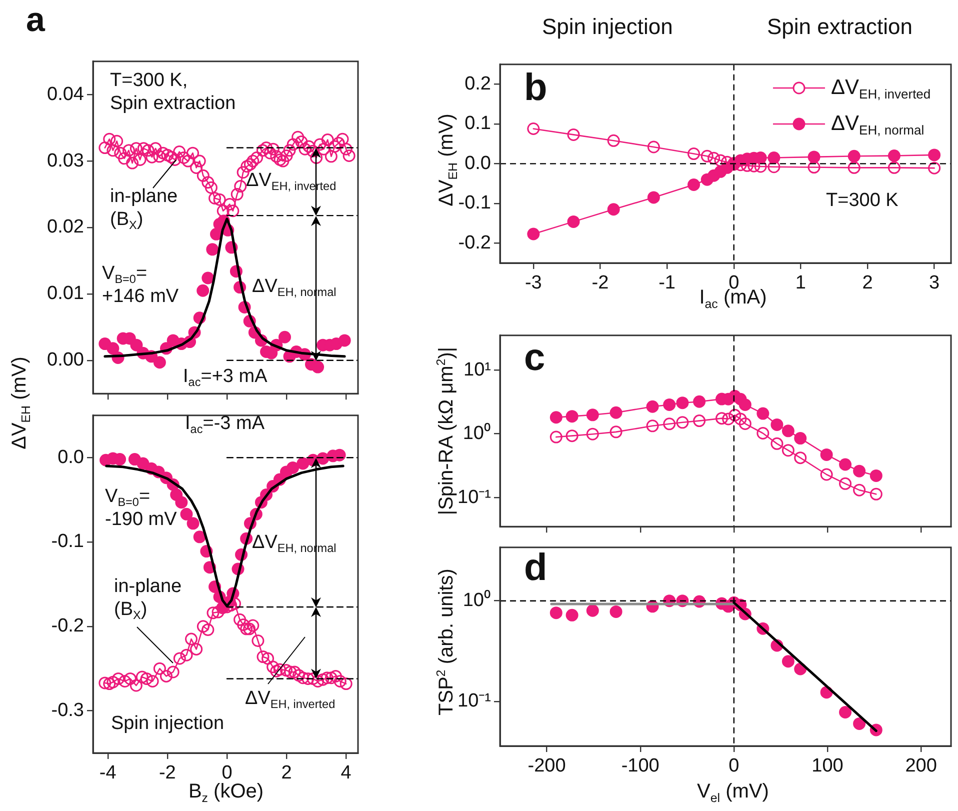 The image size is (958, 811). What do you see at coordinates (733, 792) in the screenshot?
I see `x-axis-title: V$_{el}$ (mV)` at bounding box center [733, 792].